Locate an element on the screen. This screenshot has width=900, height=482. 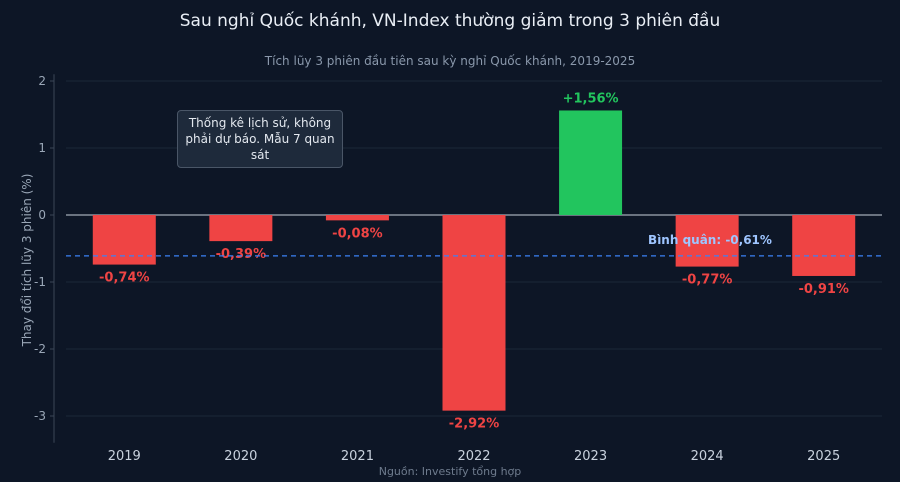
y-tick-label: -1 is located at coordinates (40, 282).